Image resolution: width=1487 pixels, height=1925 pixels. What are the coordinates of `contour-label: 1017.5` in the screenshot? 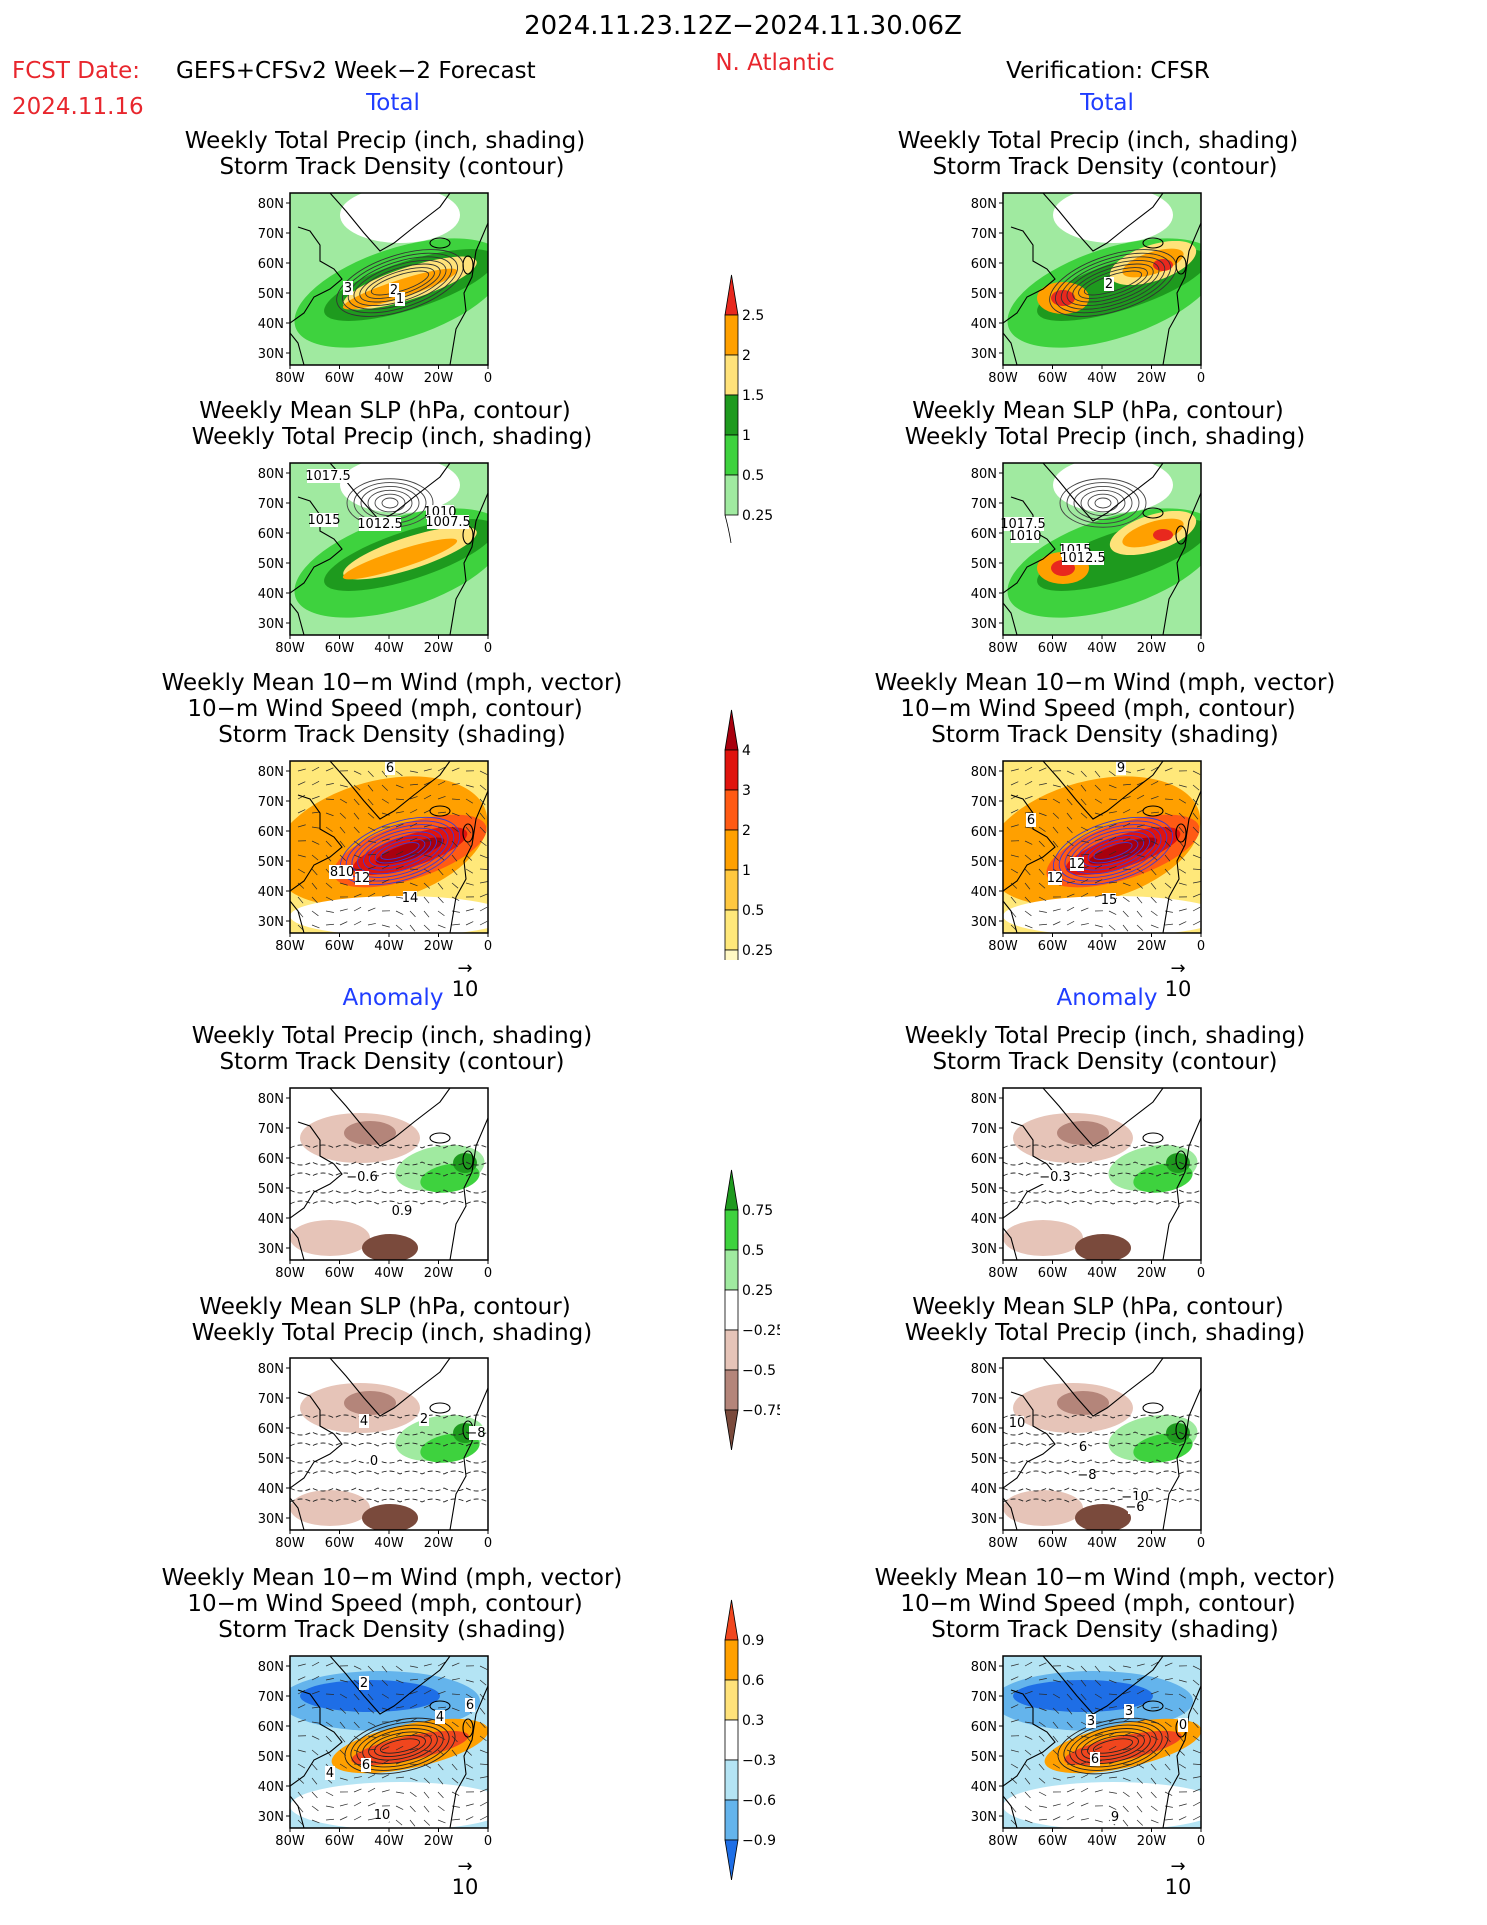 It's located at (328, 476).